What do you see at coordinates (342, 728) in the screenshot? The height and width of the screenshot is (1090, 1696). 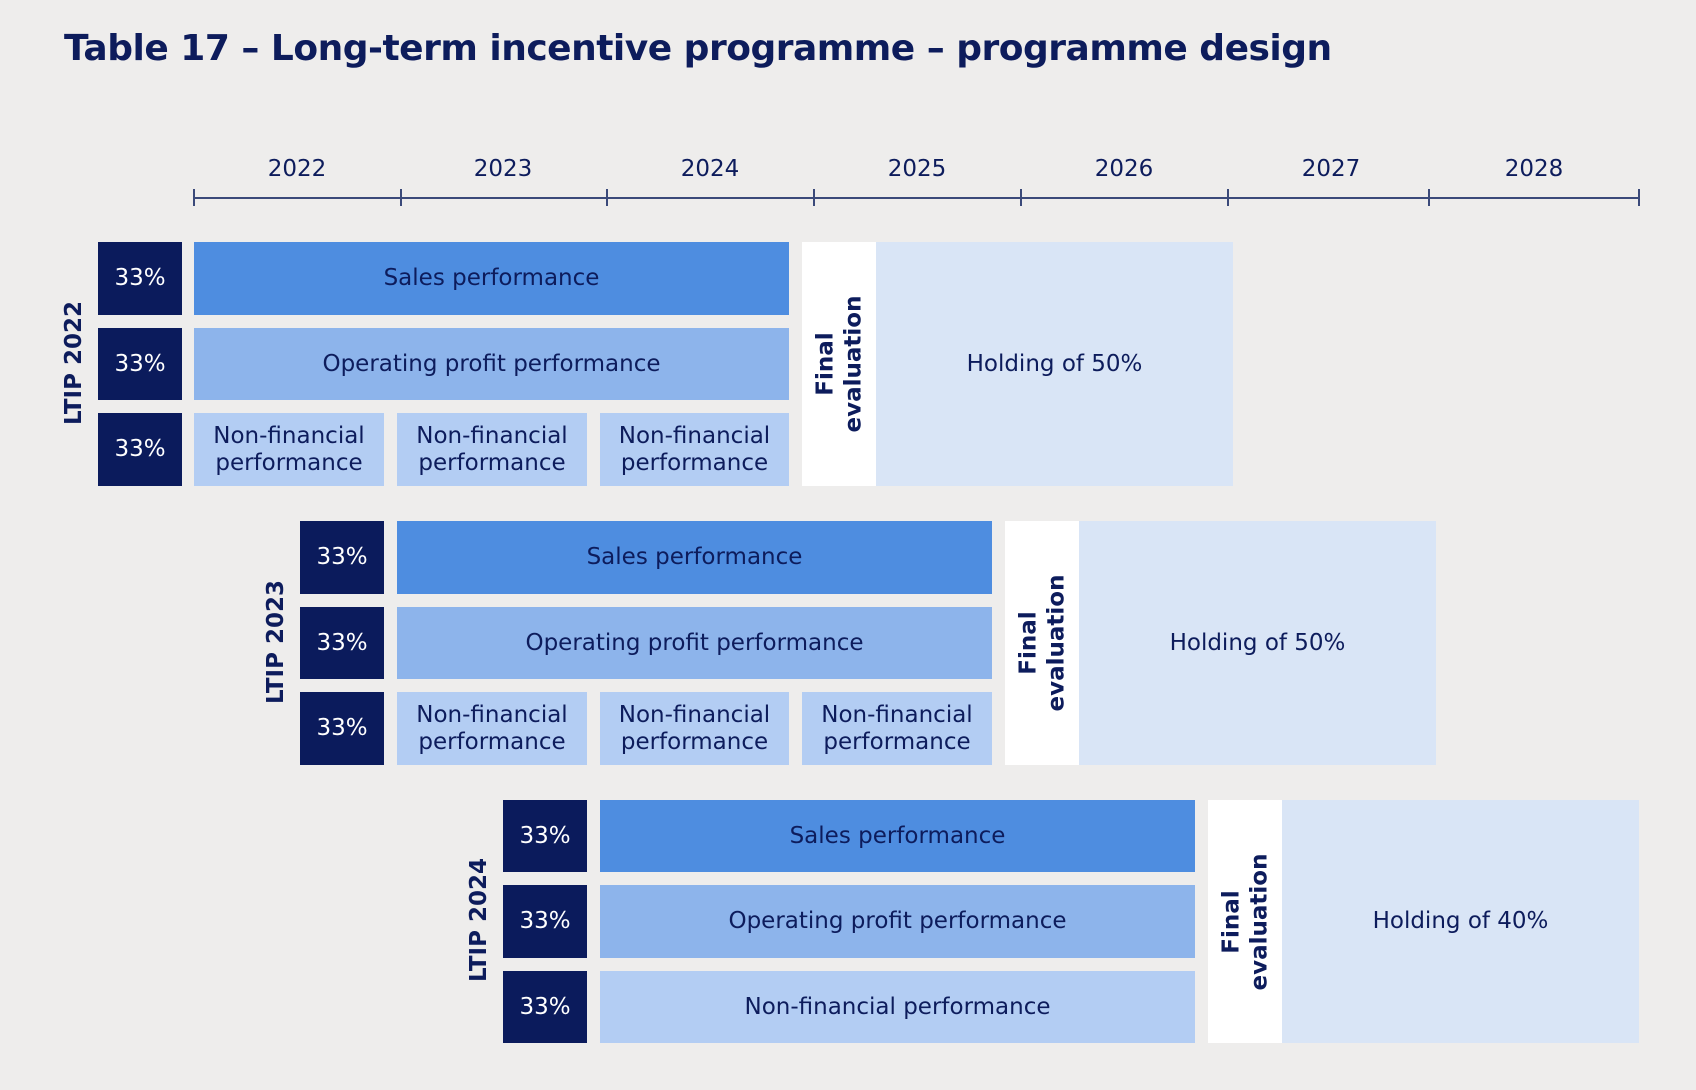 I see `ltip-2023-weight-non-financial: 33%` at bounding box center [342, 728].